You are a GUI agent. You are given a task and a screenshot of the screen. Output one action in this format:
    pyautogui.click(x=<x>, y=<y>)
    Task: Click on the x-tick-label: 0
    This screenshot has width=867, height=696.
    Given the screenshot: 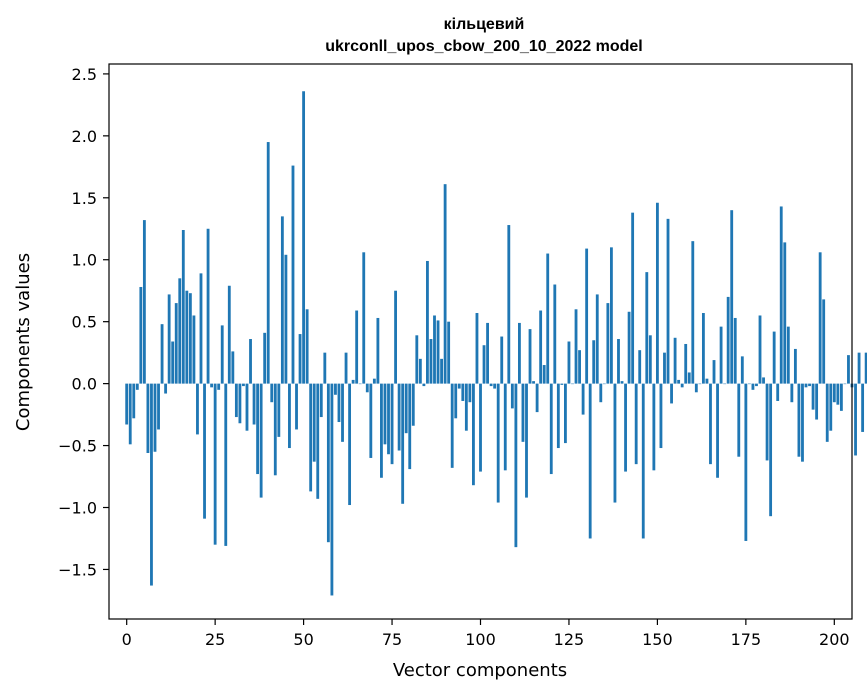 What is the action you would take?
    pyautogui.click(x=127, y=639)
    